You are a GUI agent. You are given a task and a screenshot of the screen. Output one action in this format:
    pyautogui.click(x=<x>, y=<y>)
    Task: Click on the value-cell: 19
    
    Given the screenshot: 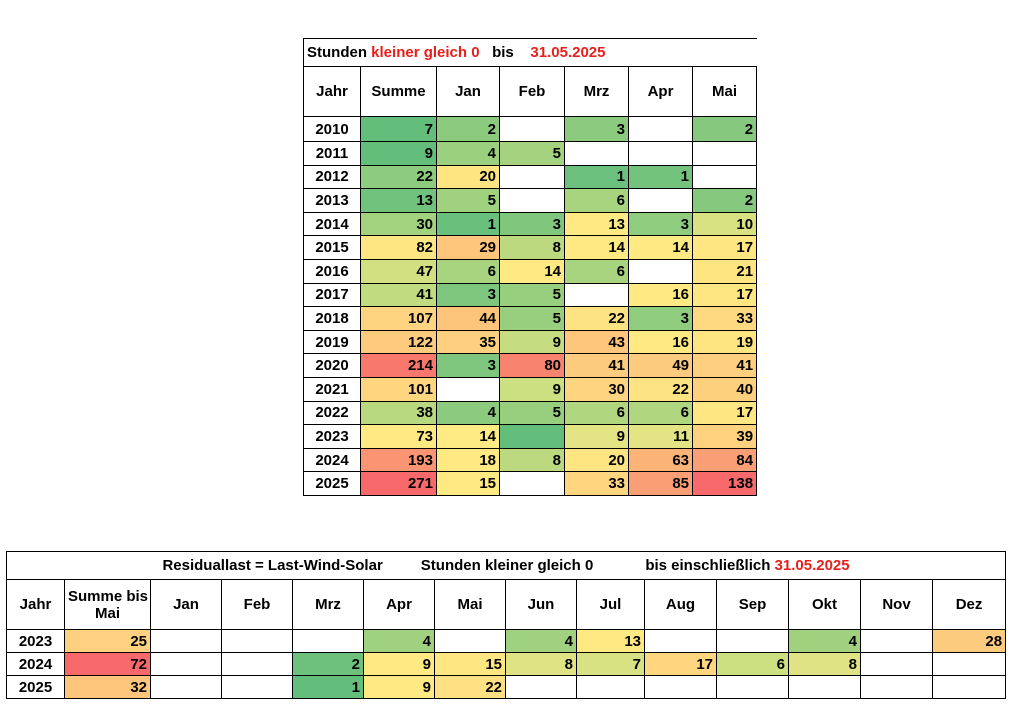 What is the action you would take?
    pyautogui.click(x=724, y=342)
    